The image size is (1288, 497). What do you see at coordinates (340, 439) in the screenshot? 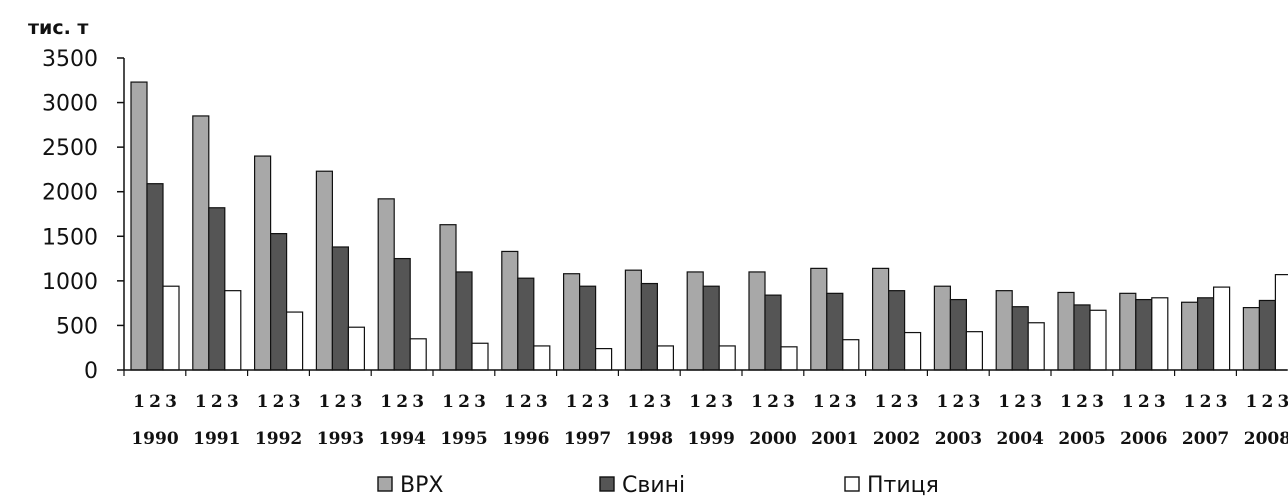
I see `x-category-label: 1993` at bounding box center [340, 439].